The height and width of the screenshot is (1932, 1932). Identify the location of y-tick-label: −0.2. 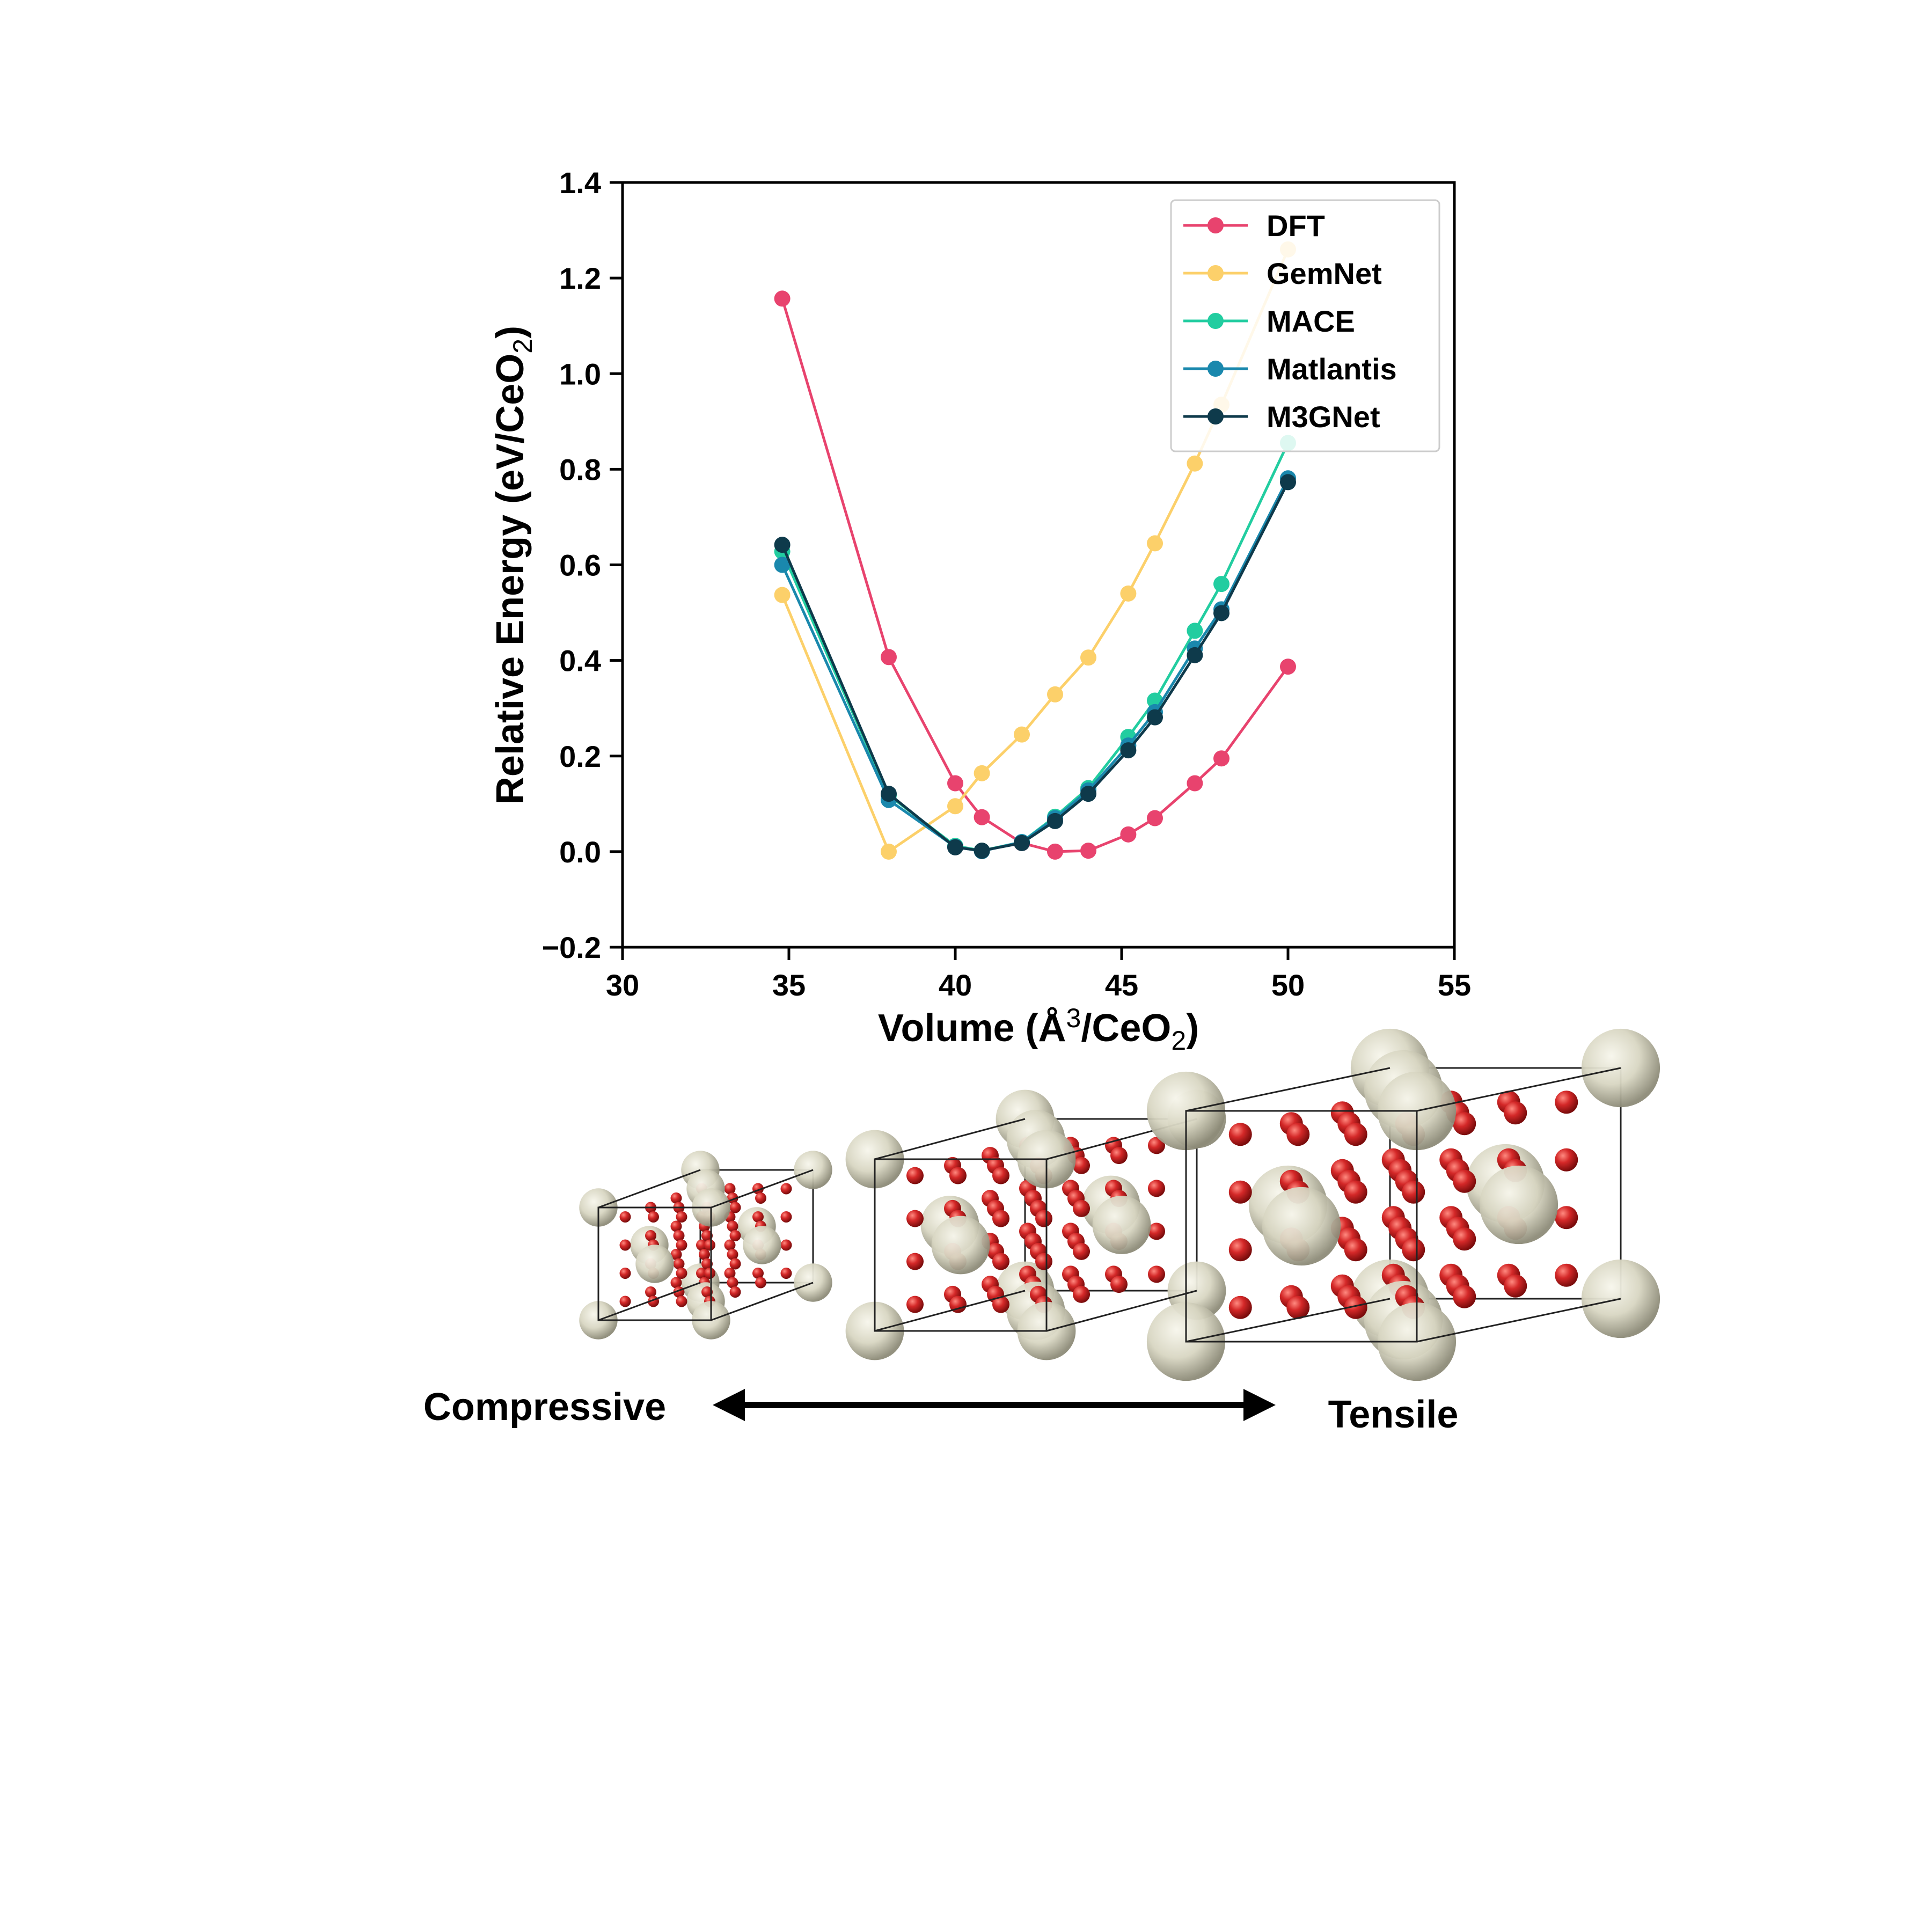
(571, 947).